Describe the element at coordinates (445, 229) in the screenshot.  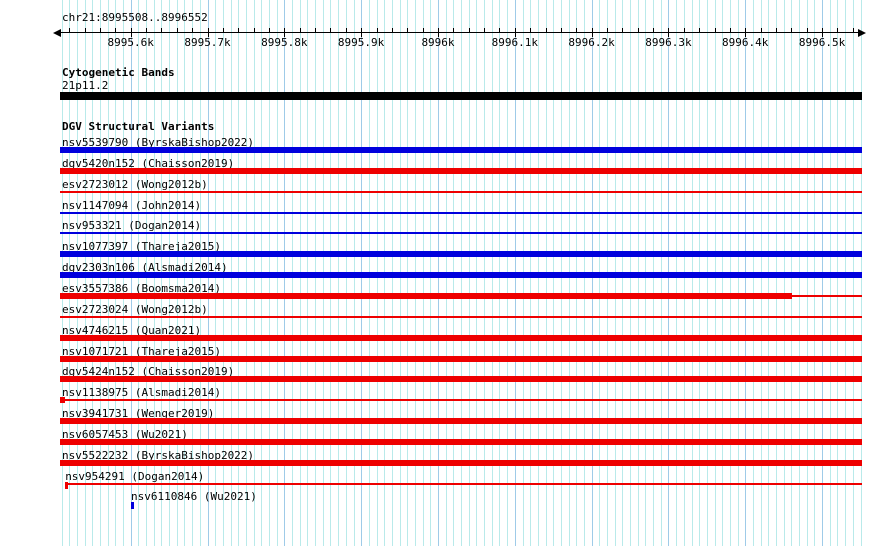
I see `dgv-track-nsv953321: nsv953321 (Dogan2014)` at that location.